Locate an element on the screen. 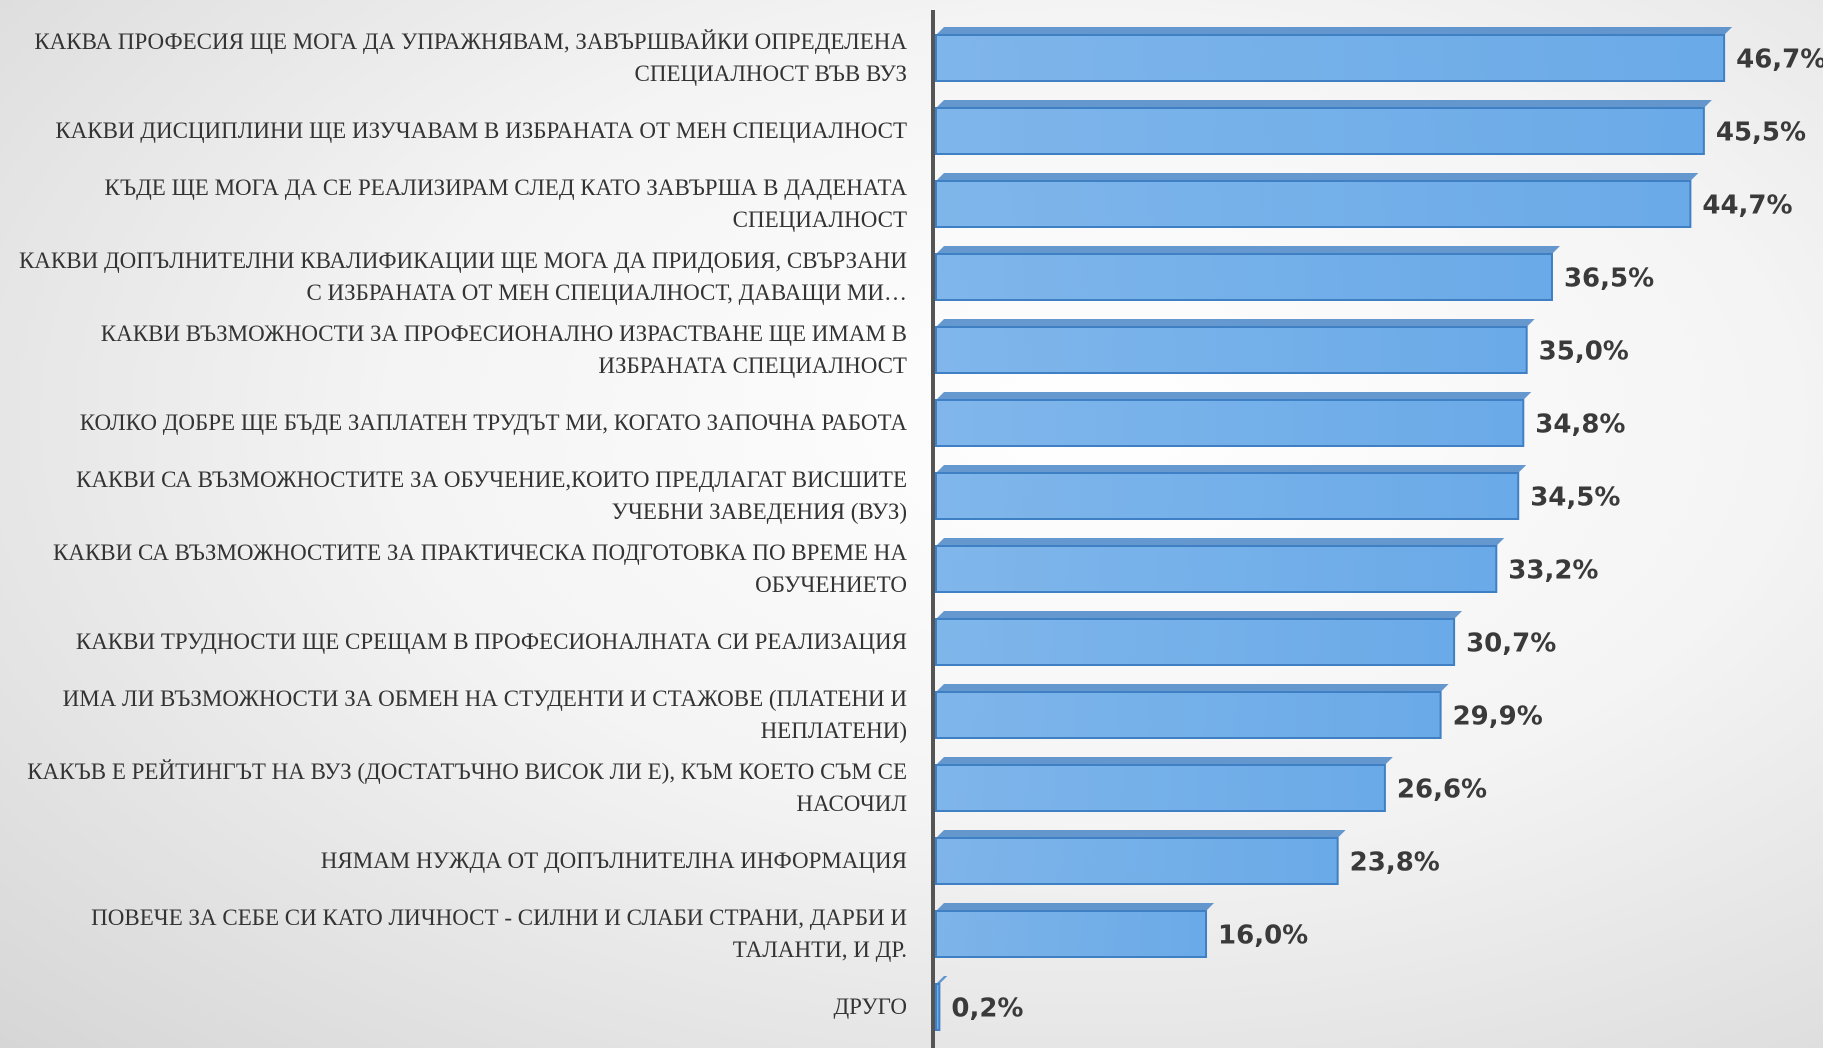 Image resolution: width=1823 pixels, height=1048 pixels. value-label: 23,8% is located at coordinates (1395, 863).